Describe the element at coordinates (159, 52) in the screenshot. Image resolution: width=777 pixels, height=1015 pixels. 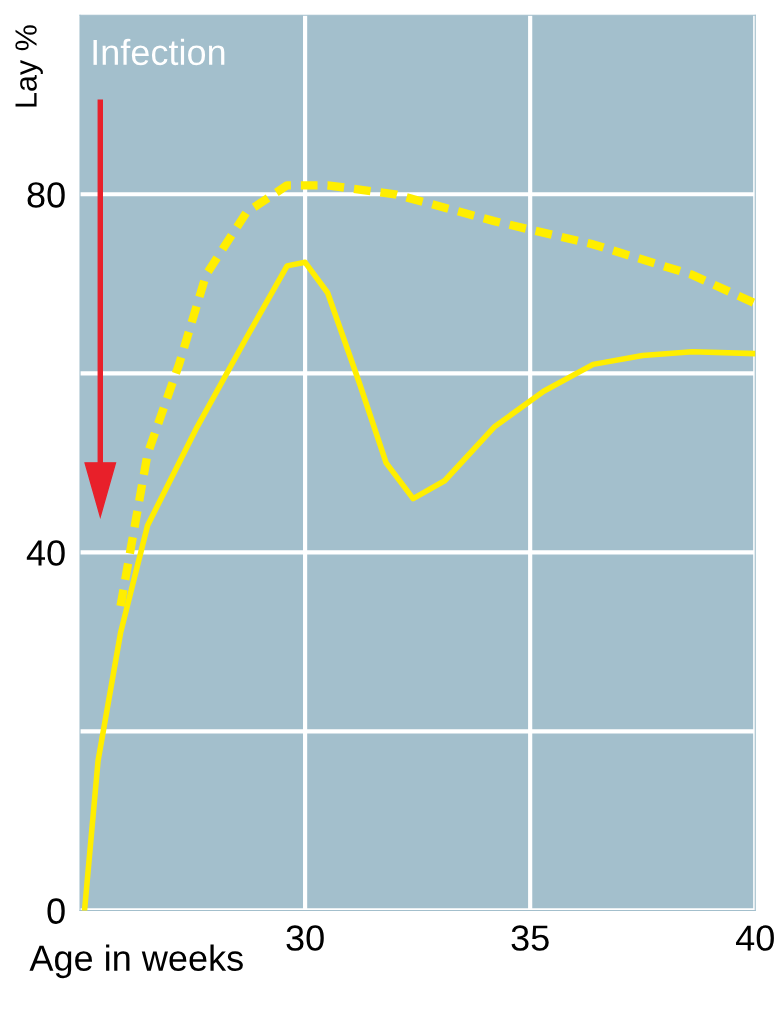
I see `annotation: Infection` at that location.